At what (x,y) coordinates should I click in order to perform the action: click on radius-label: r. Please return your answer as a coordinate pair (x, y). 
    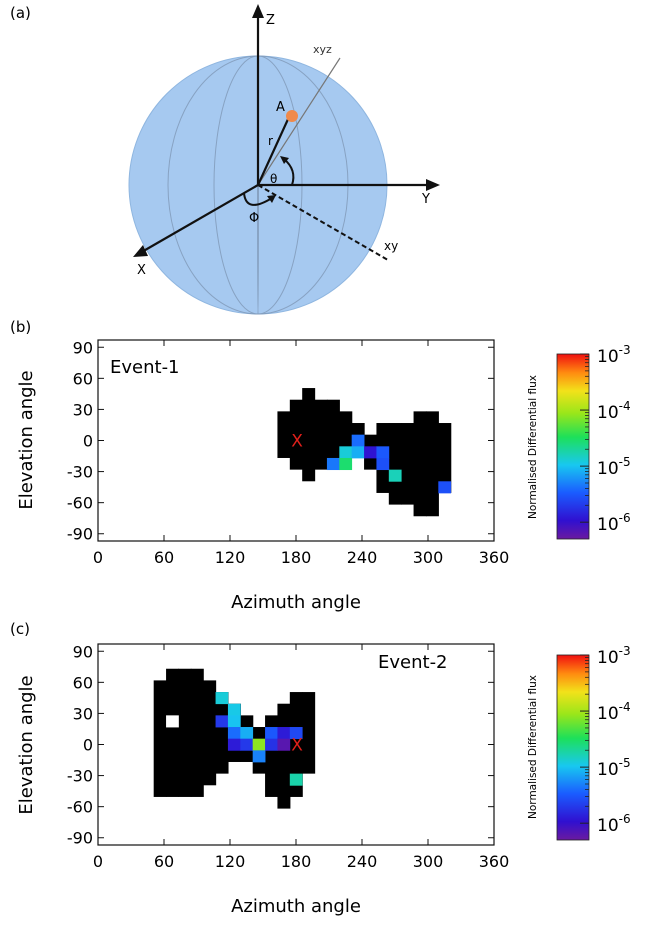
    Looking at the image, I should click on (270, 141).